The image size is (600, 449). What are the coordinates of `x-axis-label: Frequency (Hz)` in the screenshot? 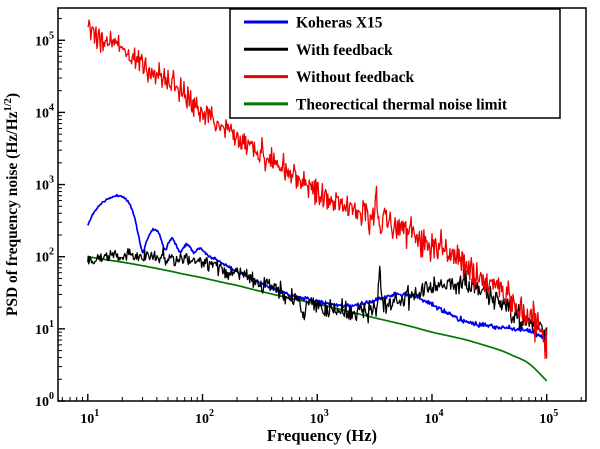 It's located at (322, 435).